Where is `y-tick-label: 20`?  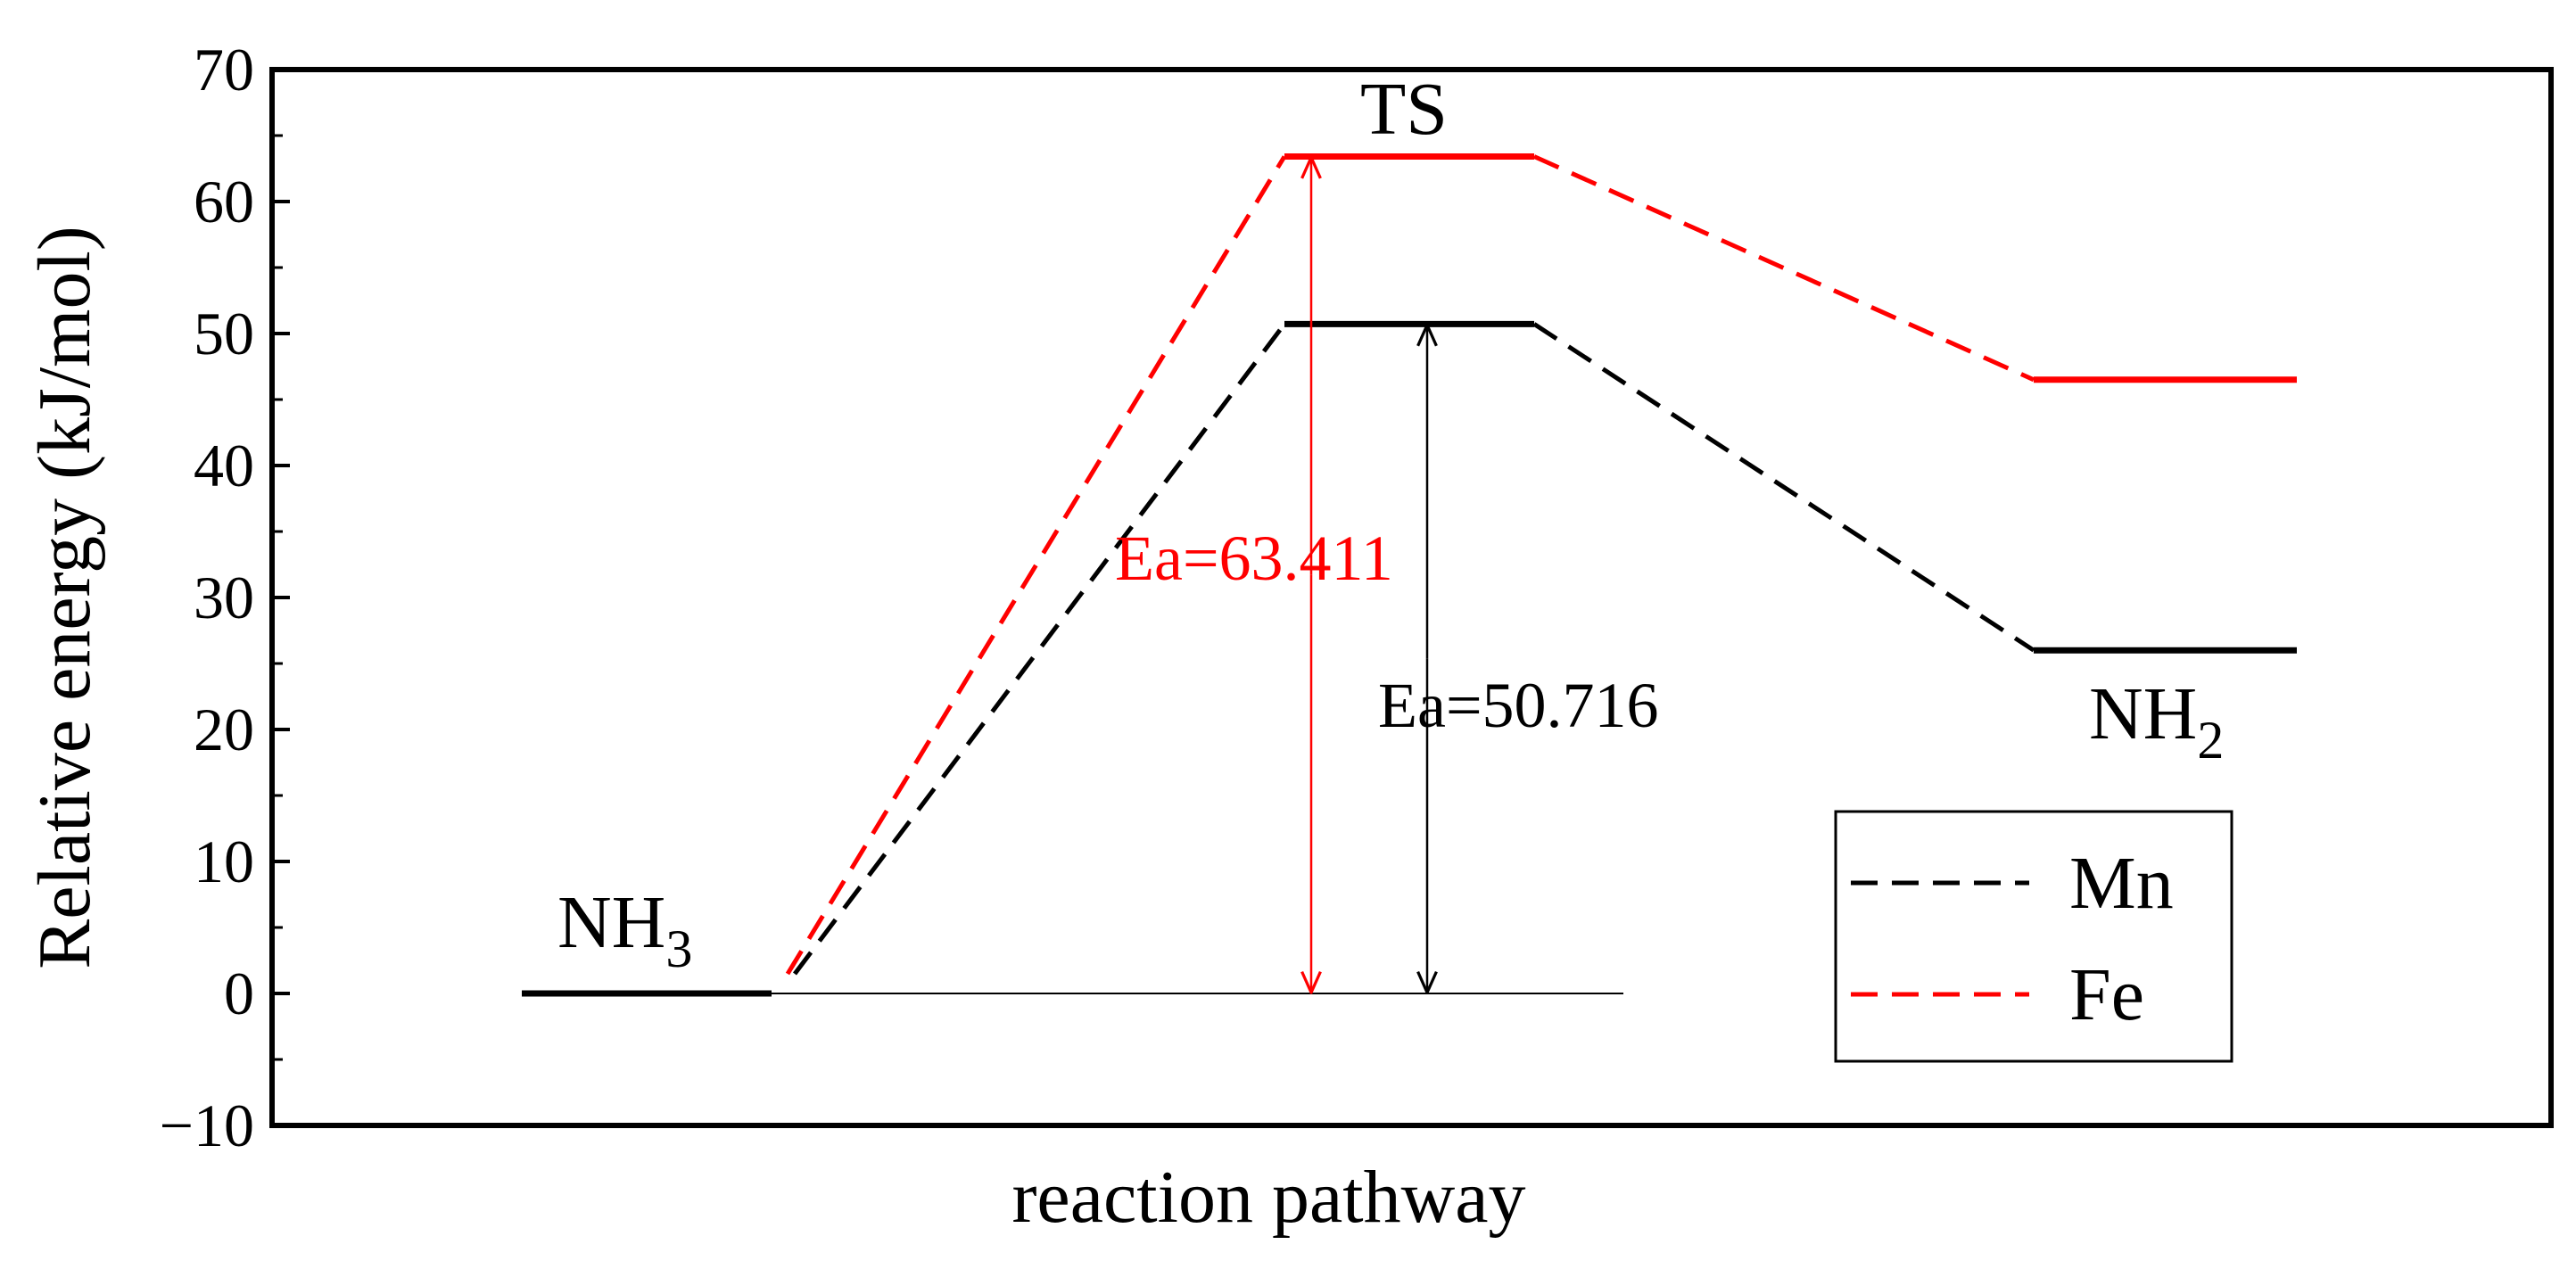
y-tick-label: 20 is located at coordinates (224, 729).